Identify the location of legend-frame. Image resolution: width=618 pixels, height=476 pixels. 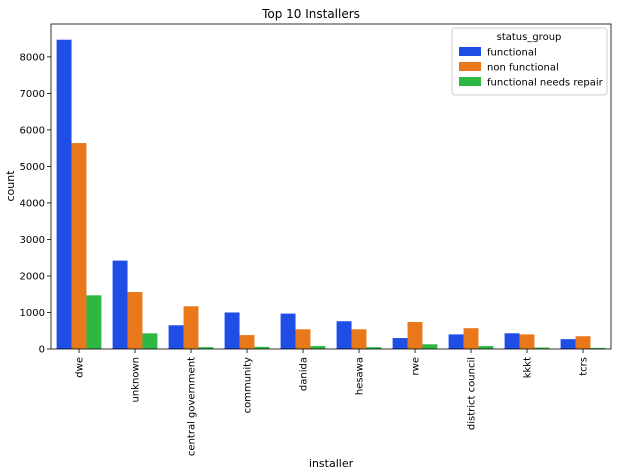
(529, 61).